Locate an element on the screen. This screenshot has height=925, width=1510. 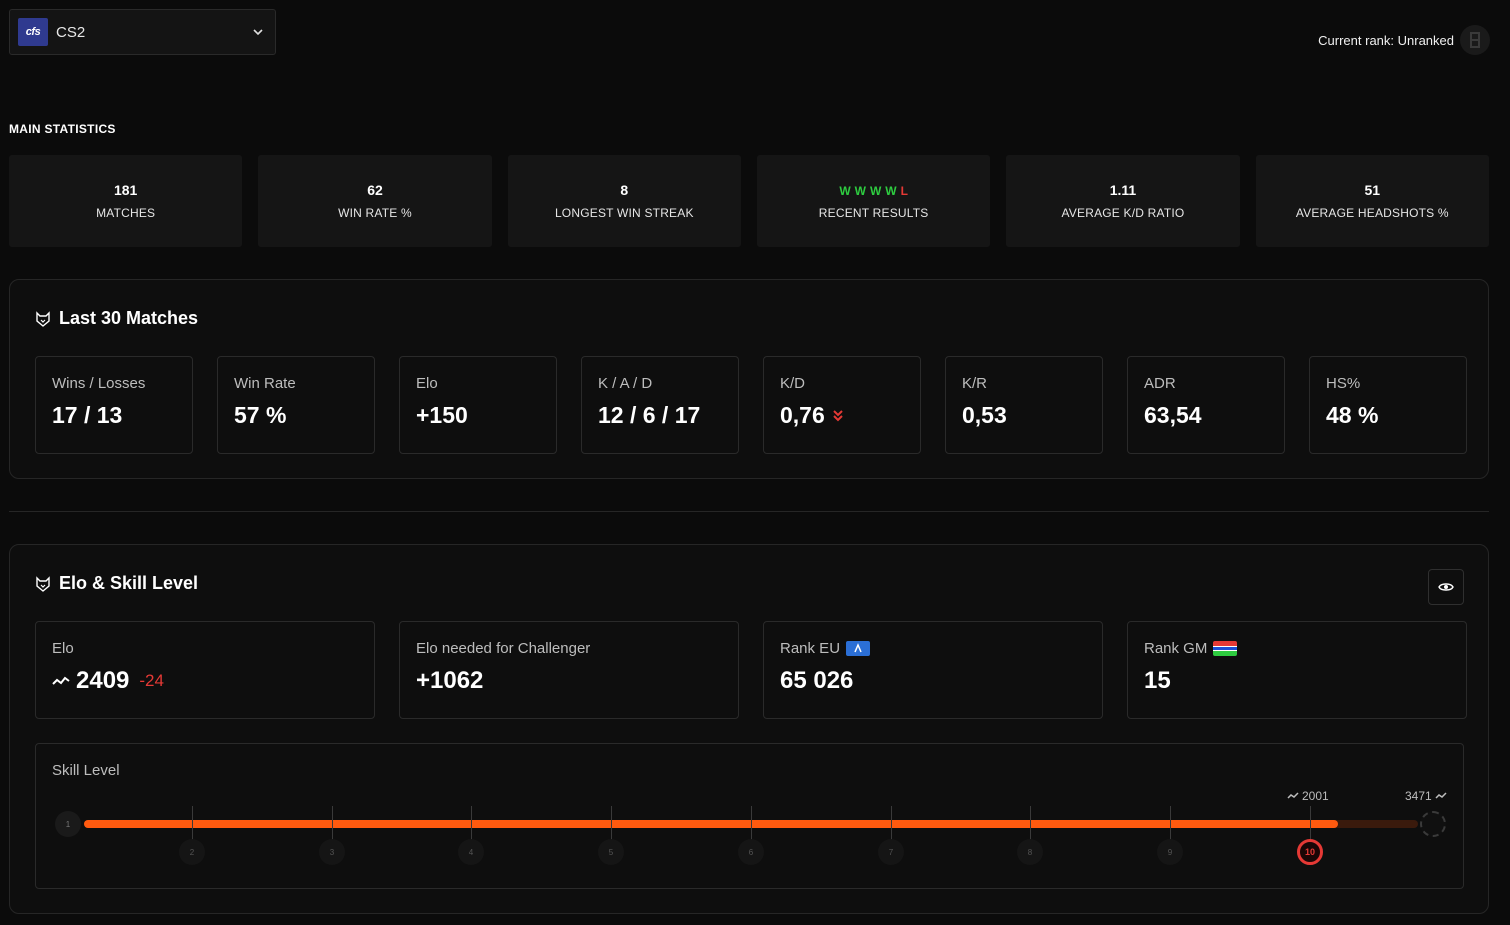
metric-card-wins-losses: Wins / Losses 17 / 13 is located at coordinates (114, 405).